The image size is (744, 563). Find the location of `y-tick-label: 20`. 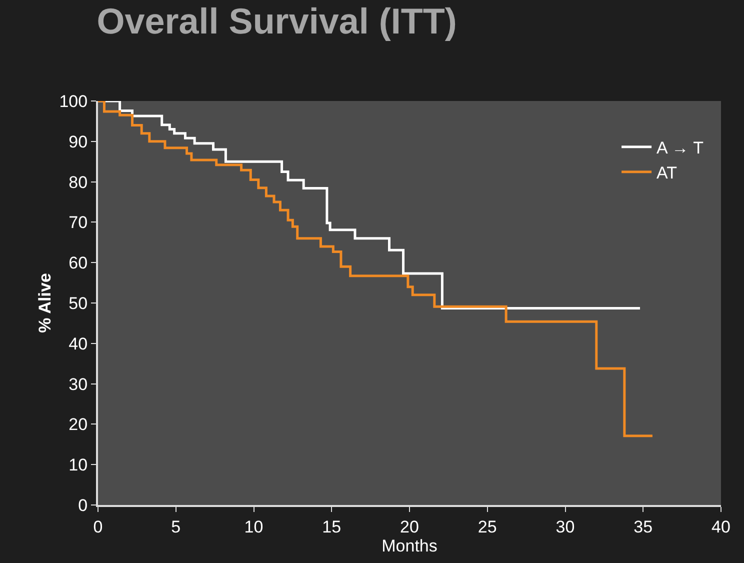

y-tick-label: 20 is located at coordinates (78, 424).